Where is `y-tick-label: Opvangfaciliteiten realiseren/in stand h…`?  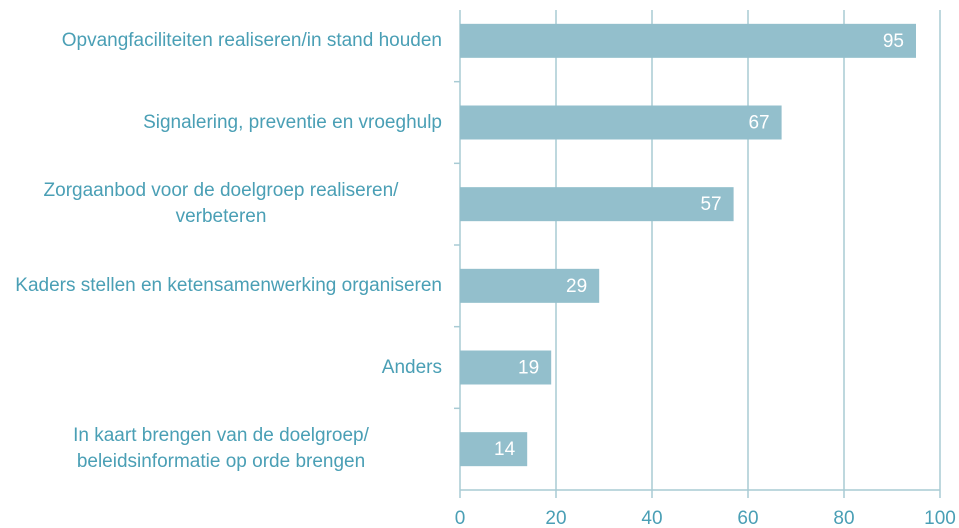 y-tick-label: Opvangfaciliteiten realiseren/in stand h… is located at coordinates (221, 41).